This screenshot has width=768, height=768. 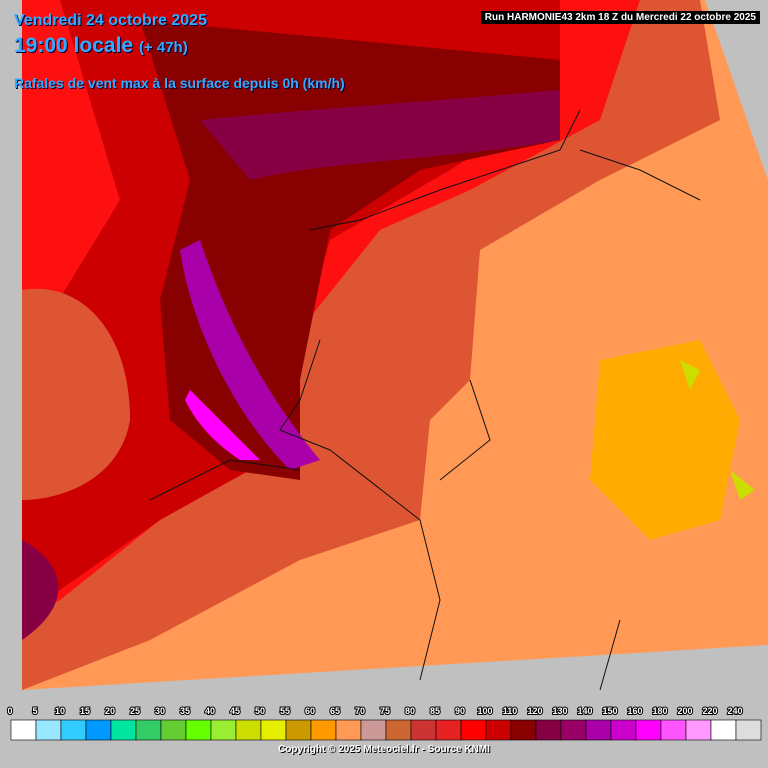 What do you see at coordinates (435, 711) in the screenshot?
I see `legend-label: 85` at bounding box center [435, 711].